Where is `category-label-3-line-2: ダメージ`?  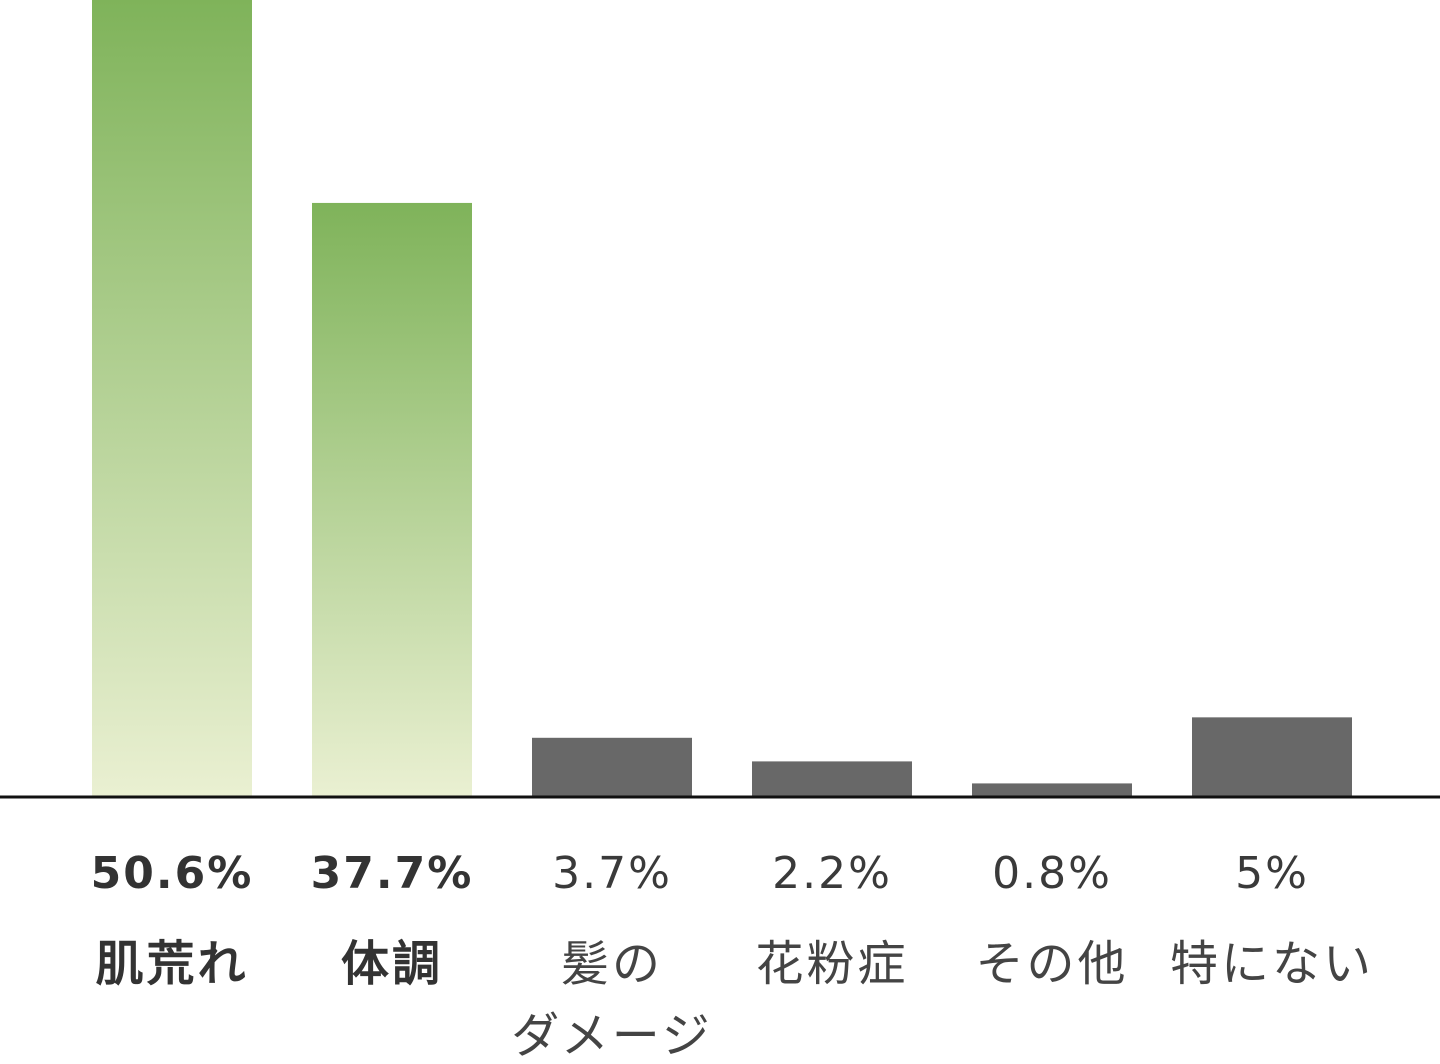 category-label-3-line-2: ダメージ is located at coordinates (612, 1036).